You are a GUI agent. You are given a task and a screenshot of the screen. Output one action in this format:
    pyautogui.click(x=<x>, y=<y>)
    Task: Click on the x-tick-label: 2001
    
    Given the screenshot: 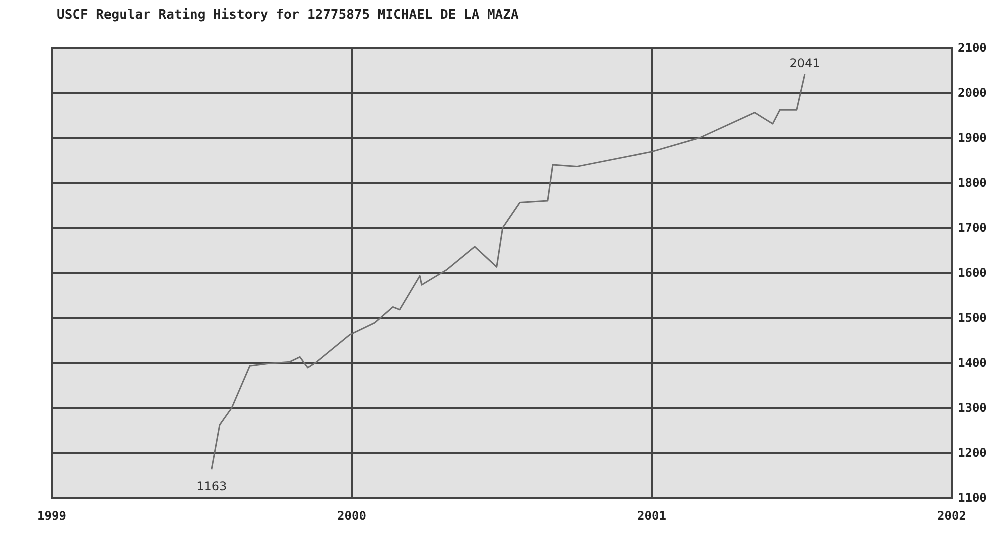 What is the action you would take?
    pyautogui.click(x=652, y=516)
    